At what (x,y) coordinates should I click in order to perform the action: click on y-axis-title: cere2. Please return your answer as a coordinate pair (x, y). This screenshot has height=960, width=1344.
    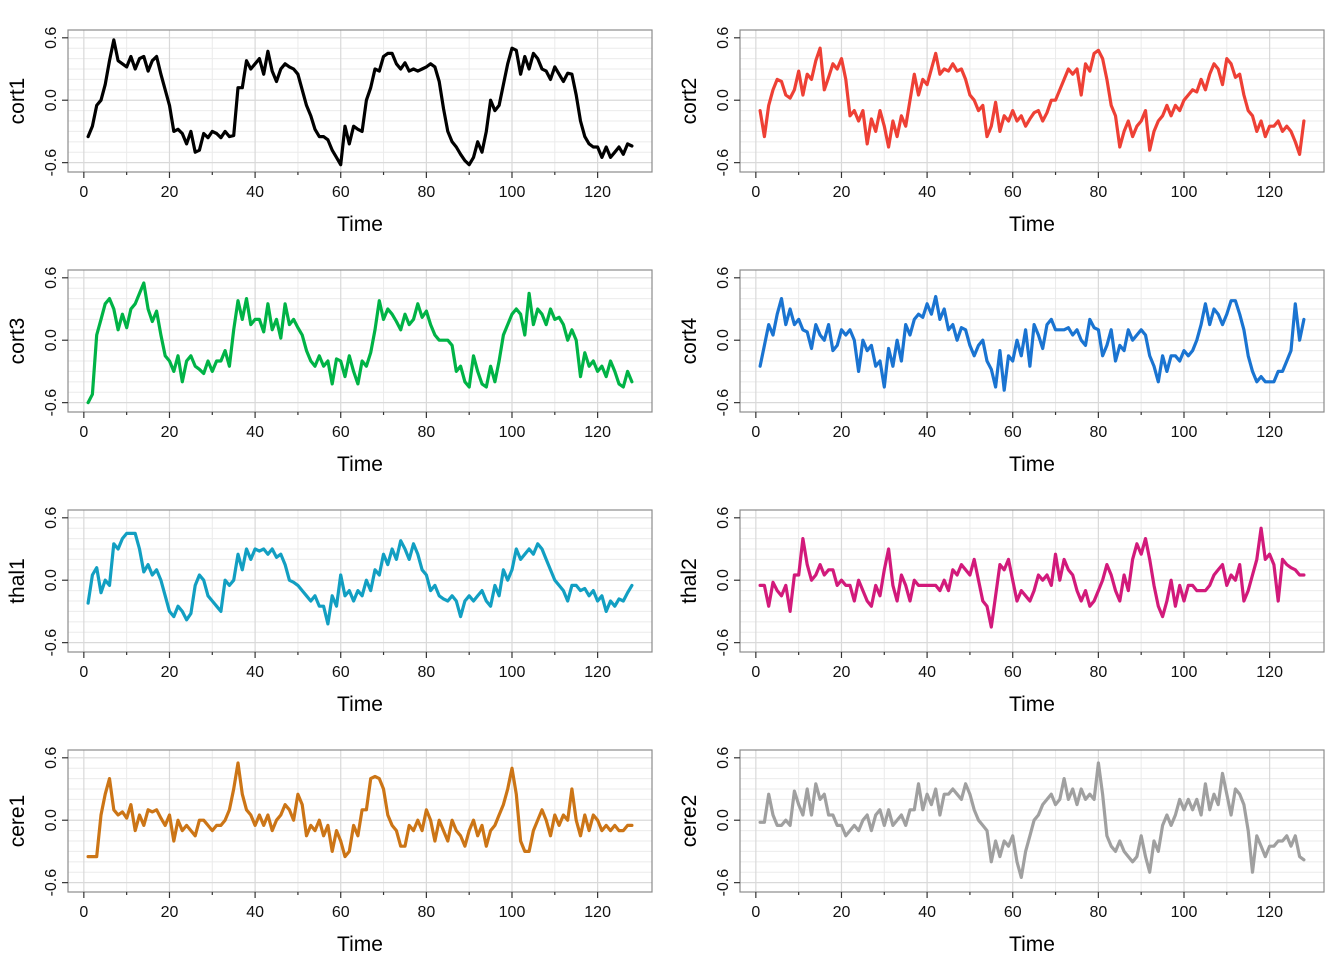
    Looking at the image, I should click on (689, 821).